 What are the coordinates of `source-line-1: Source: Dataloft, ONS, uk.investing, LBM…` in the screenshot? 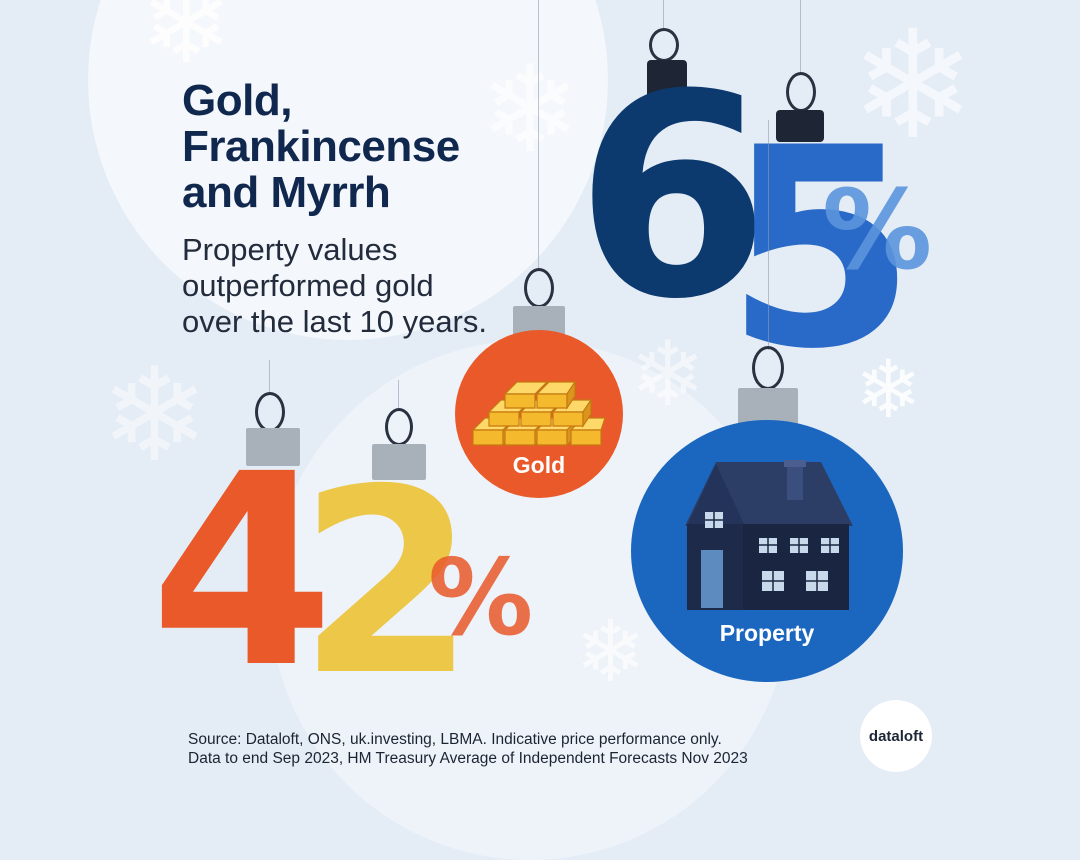 It's located at (455, 739).